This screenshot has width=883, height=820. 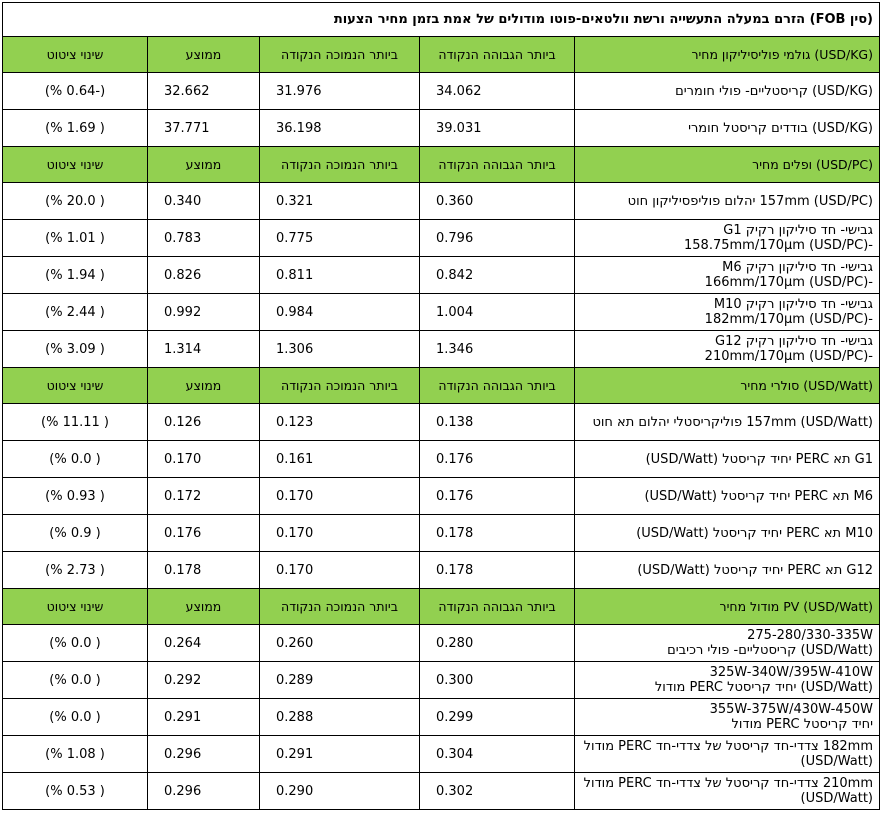 I want to click on cell-low: 36.198, so click(x=339, y=128).